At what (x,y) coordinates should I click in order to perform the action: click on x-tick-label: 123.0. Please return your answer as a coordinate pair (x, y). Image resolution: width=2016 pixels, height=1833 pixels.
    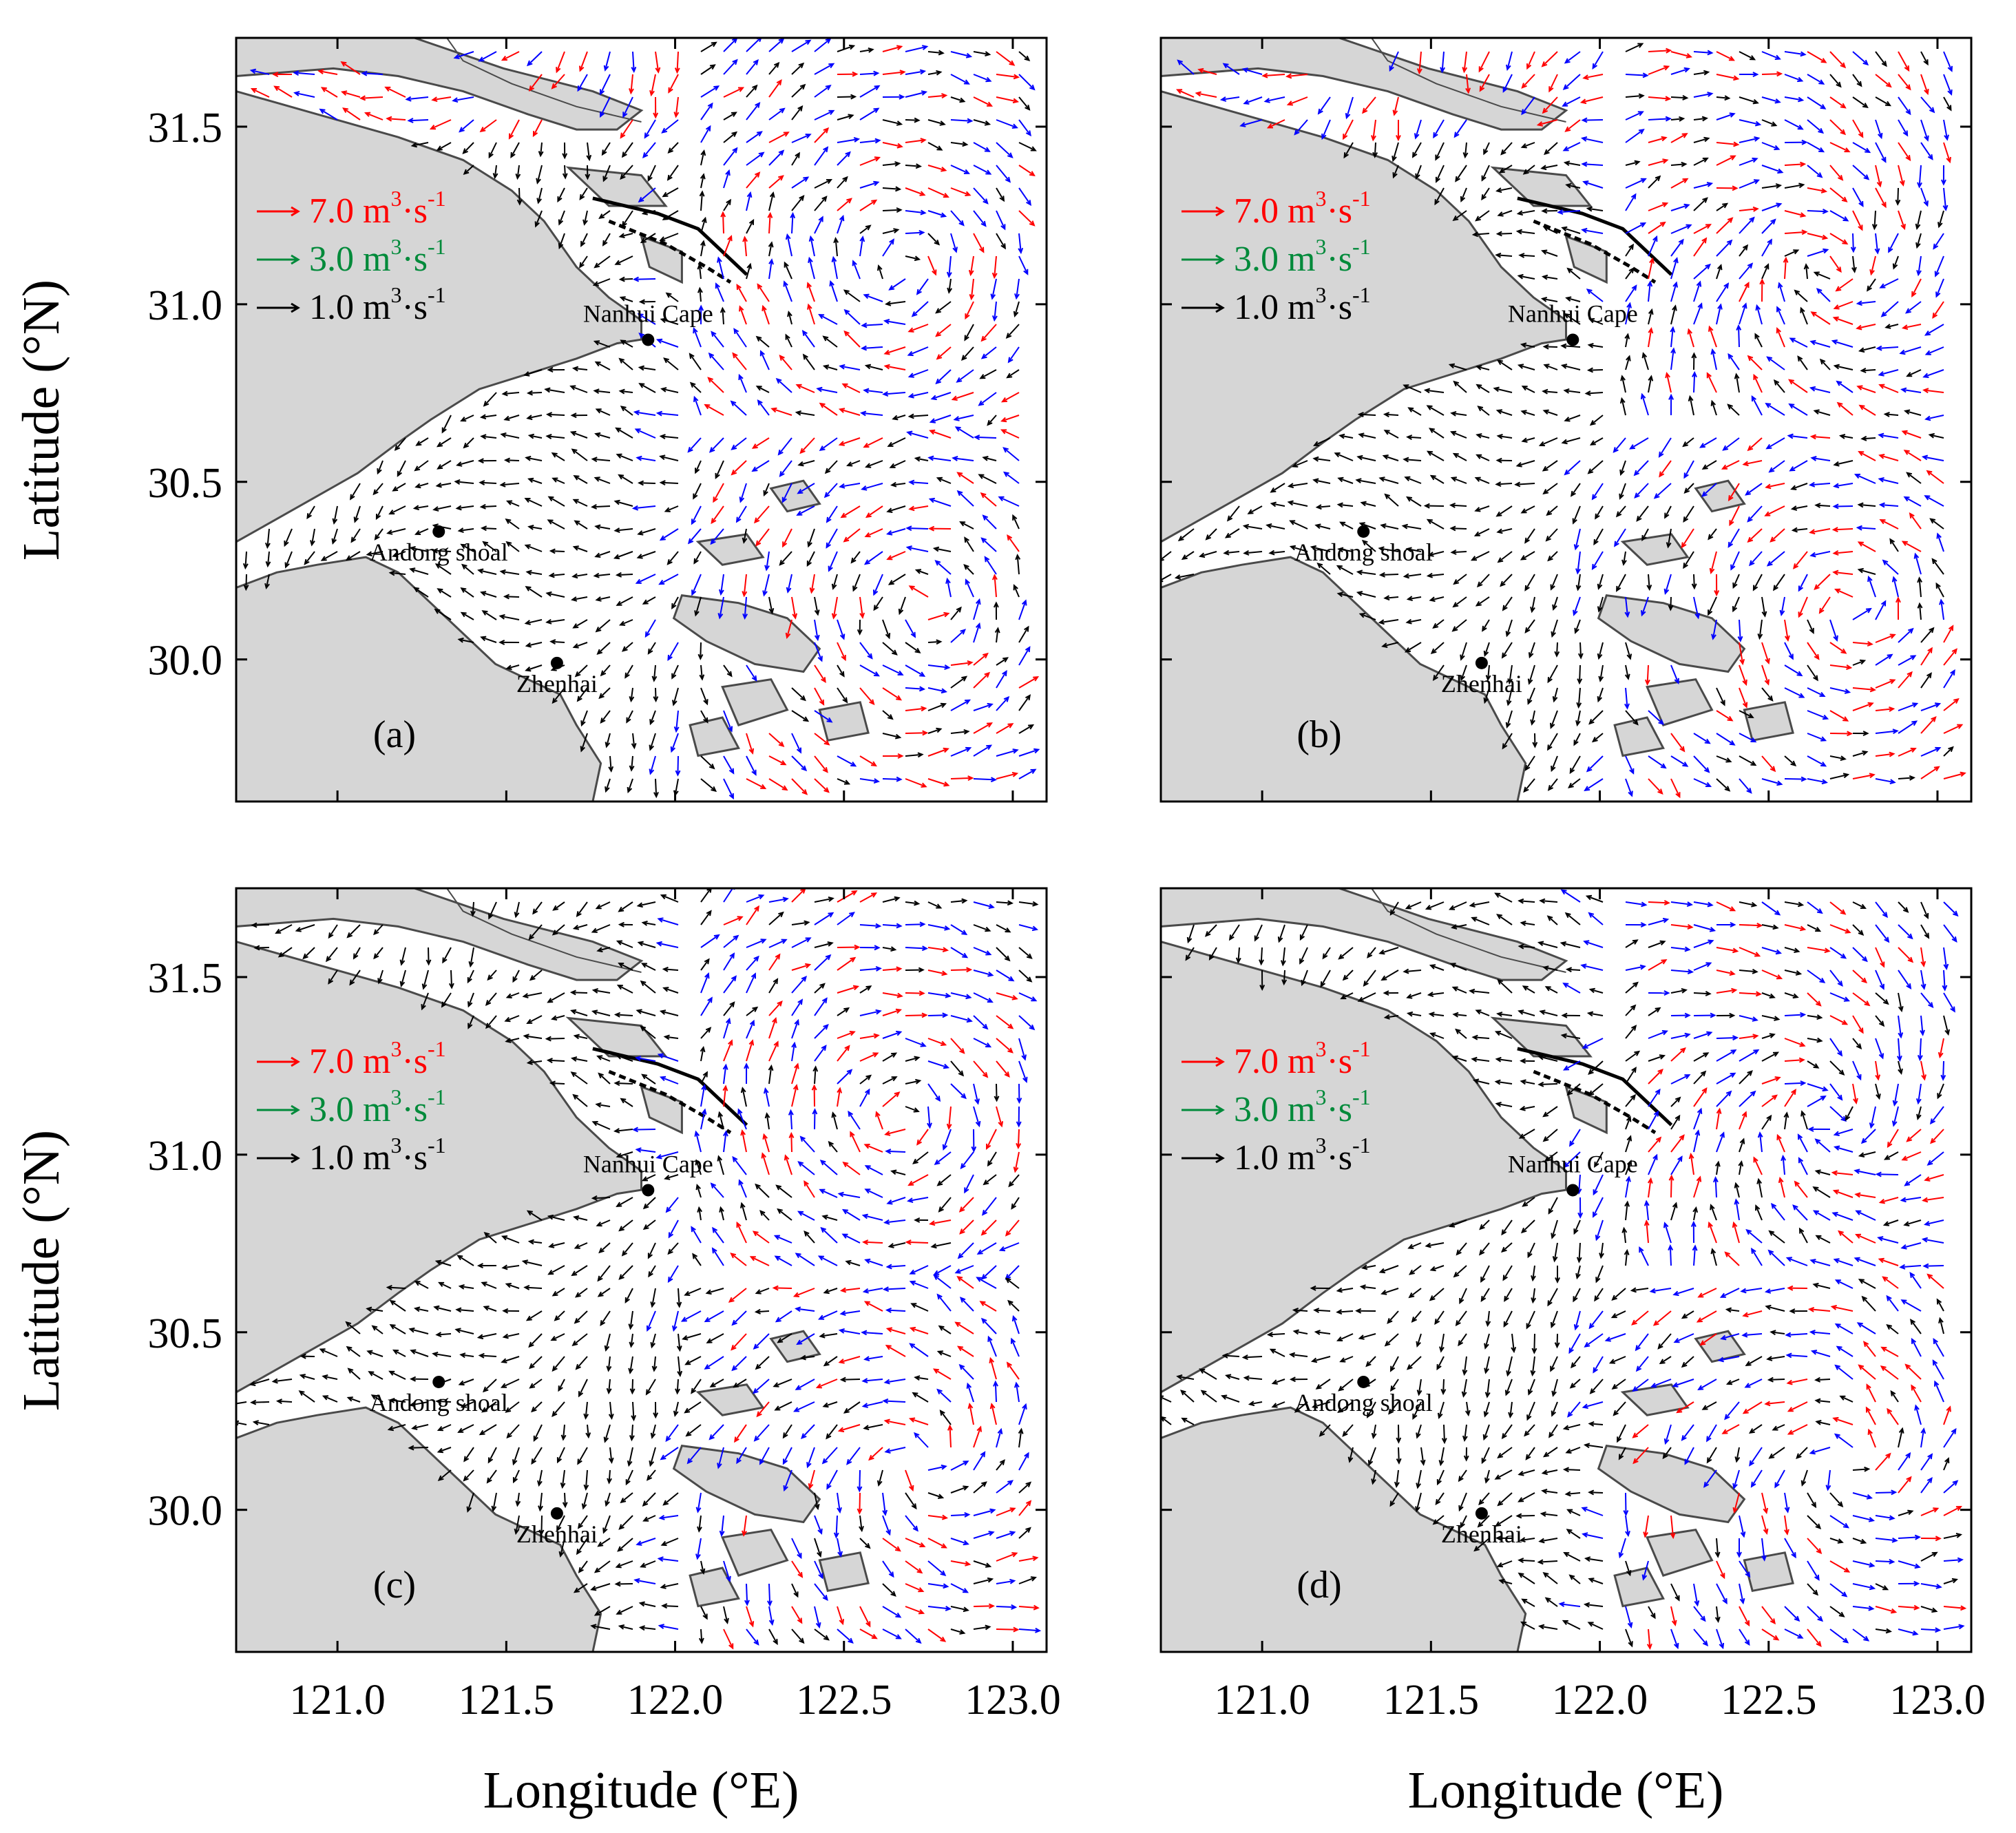
    Looking at the image, I should click on (1937, 1700).